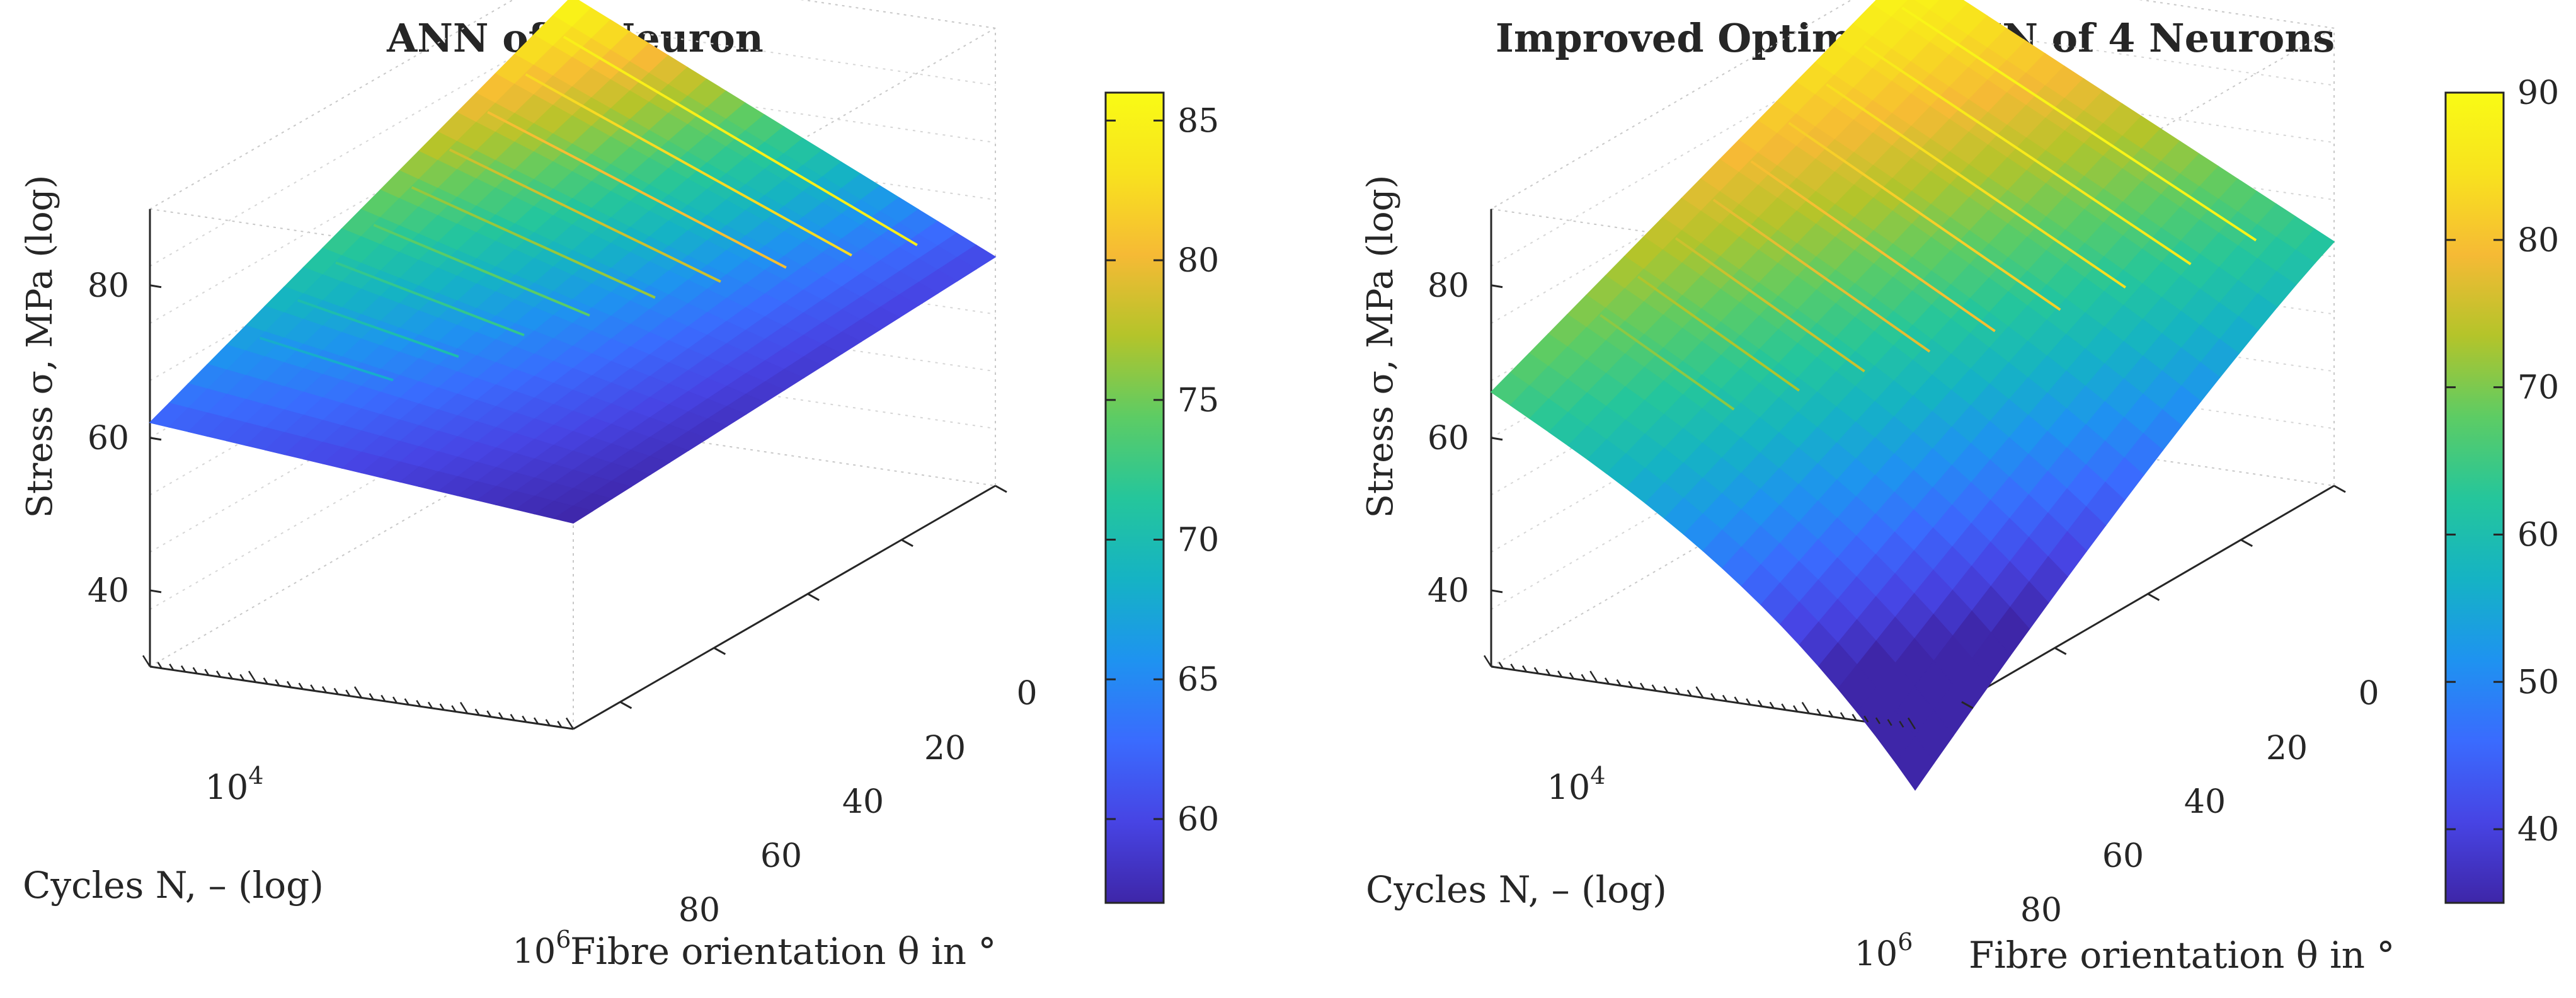 The height and width of the screenshot is (998, 2576). I want to click on z-tick-label: 60, so click(1448, 439).